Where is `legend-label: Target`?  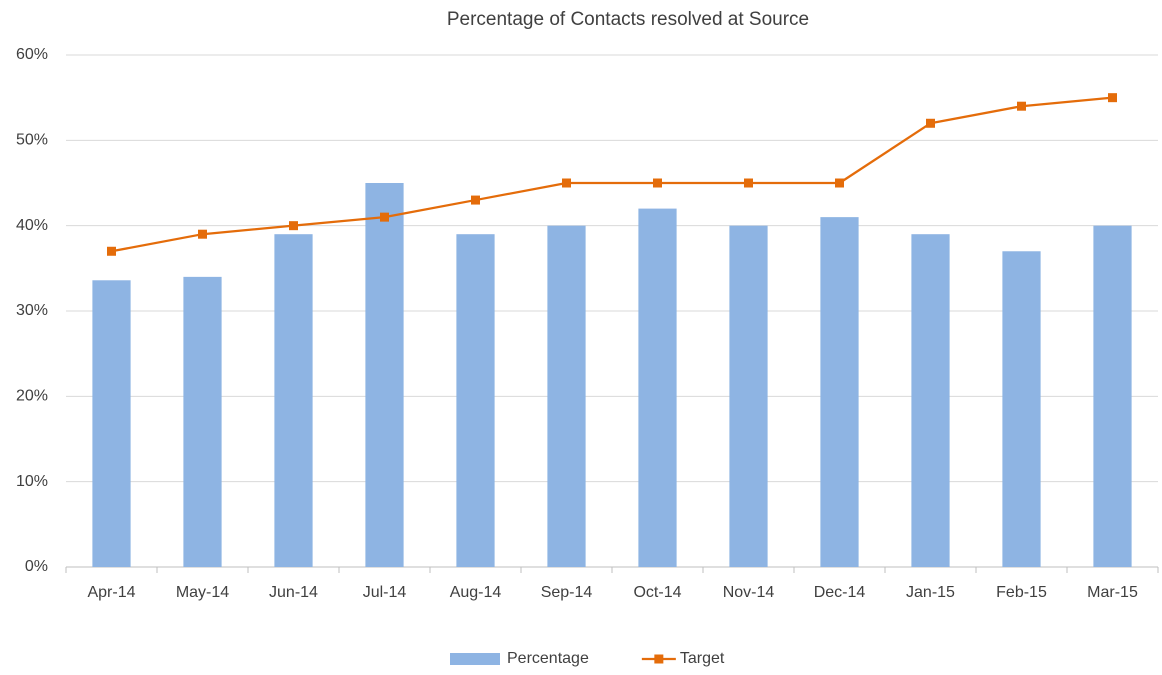
legend-label: Target is located at coordinates (702, 658).